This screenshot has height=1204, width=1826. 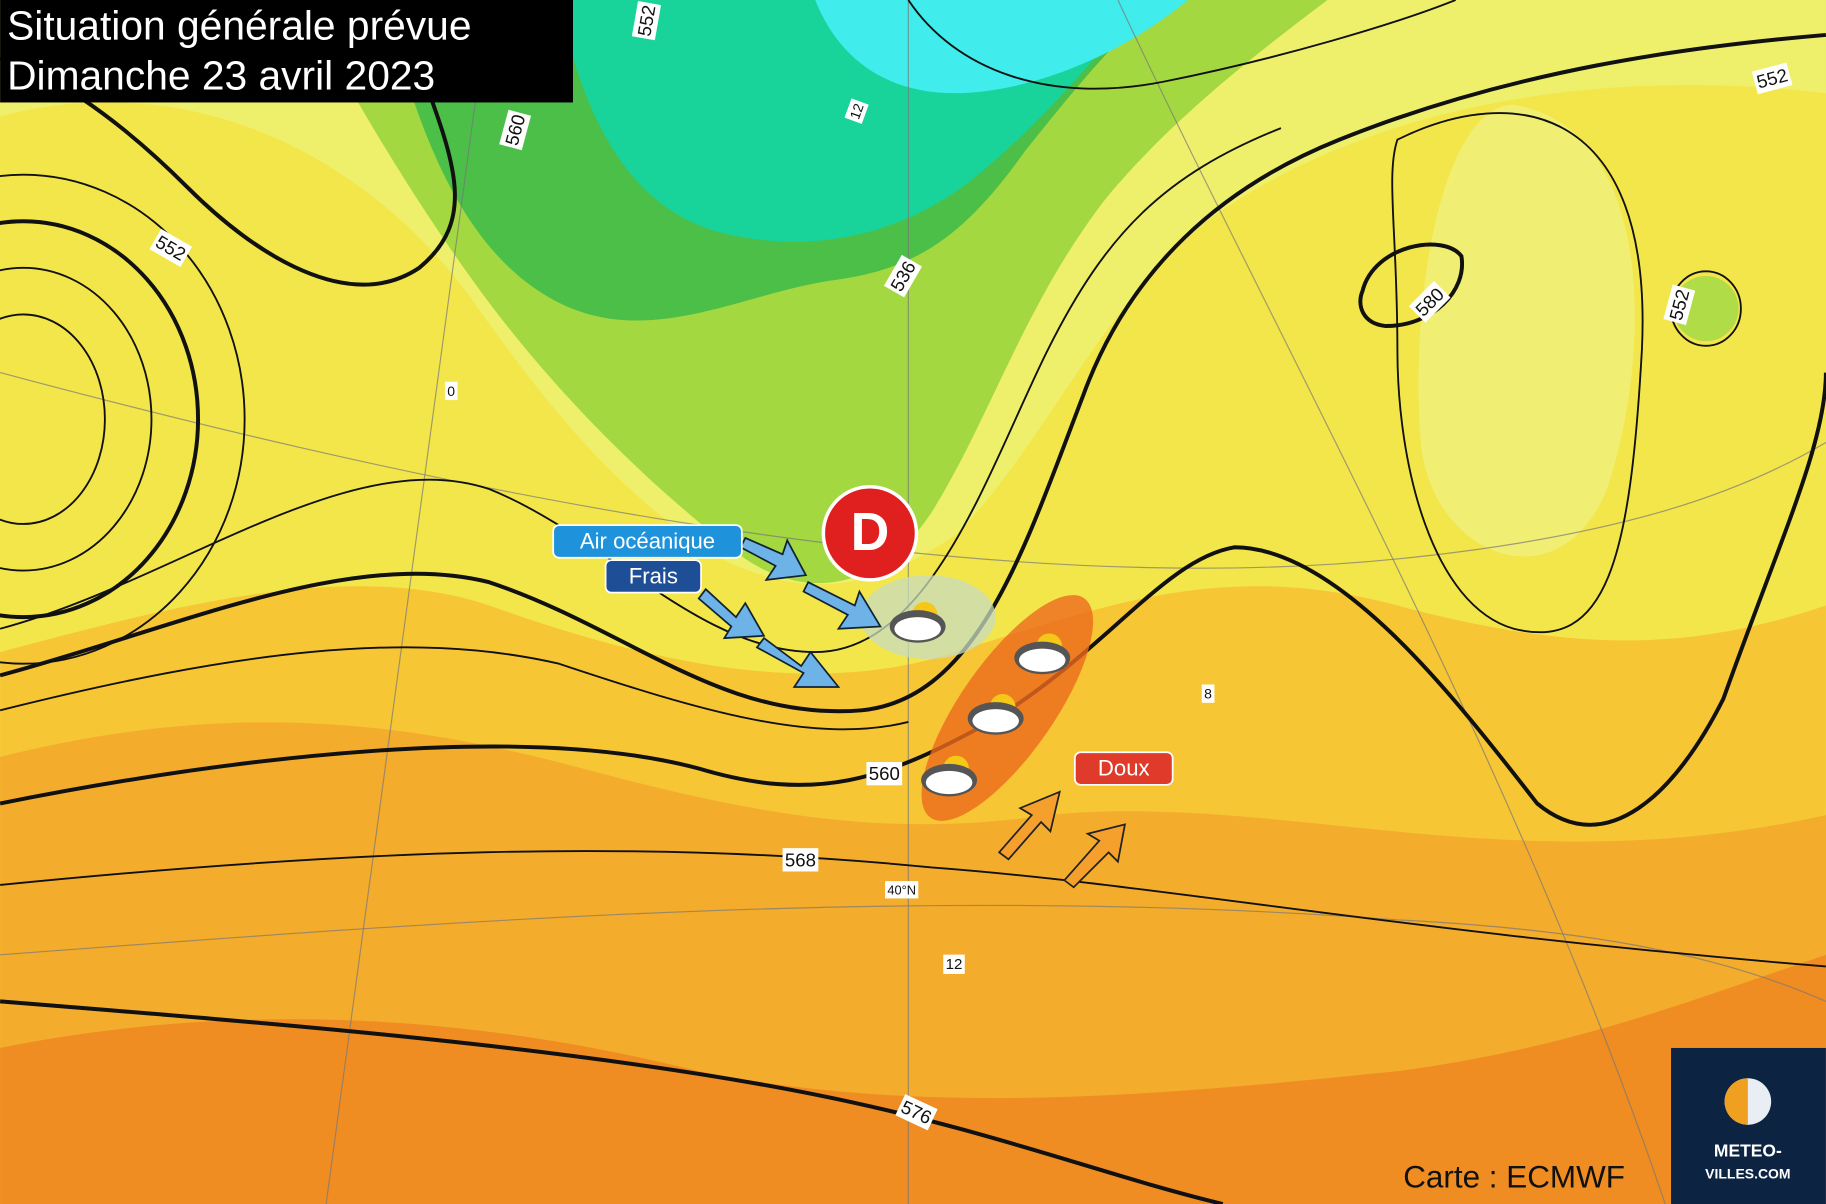 I want to click on low-label: D, so click(x=870, y=532).